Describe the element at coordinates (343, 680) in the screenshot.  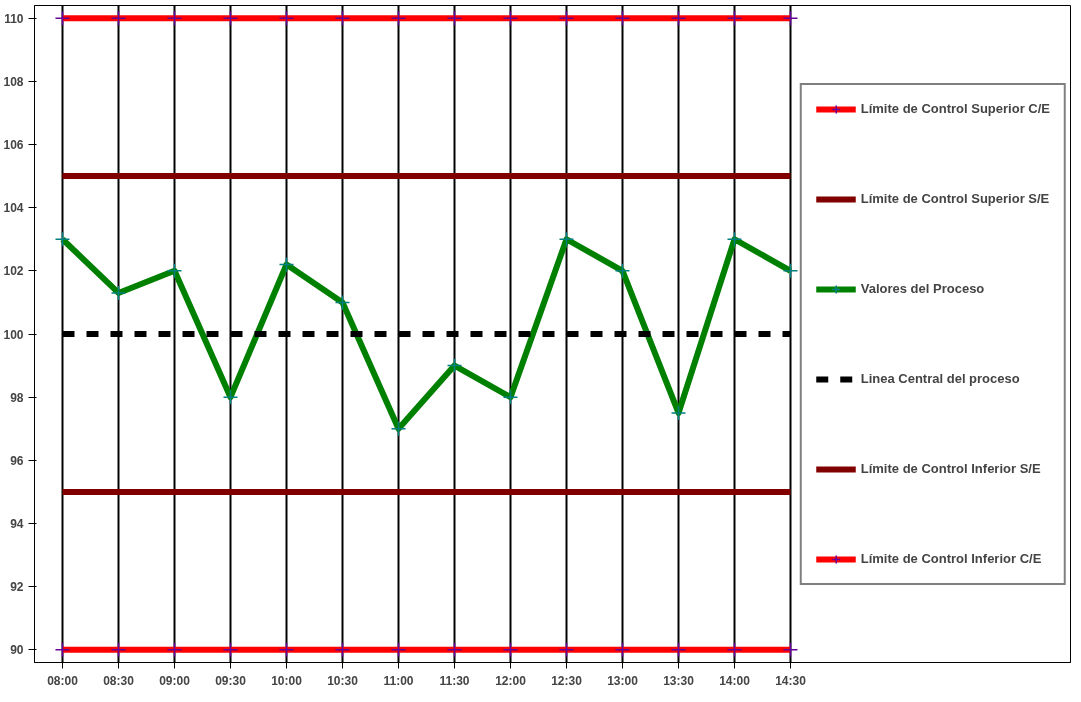
I see `x-tick-label: 10:30` at that location.